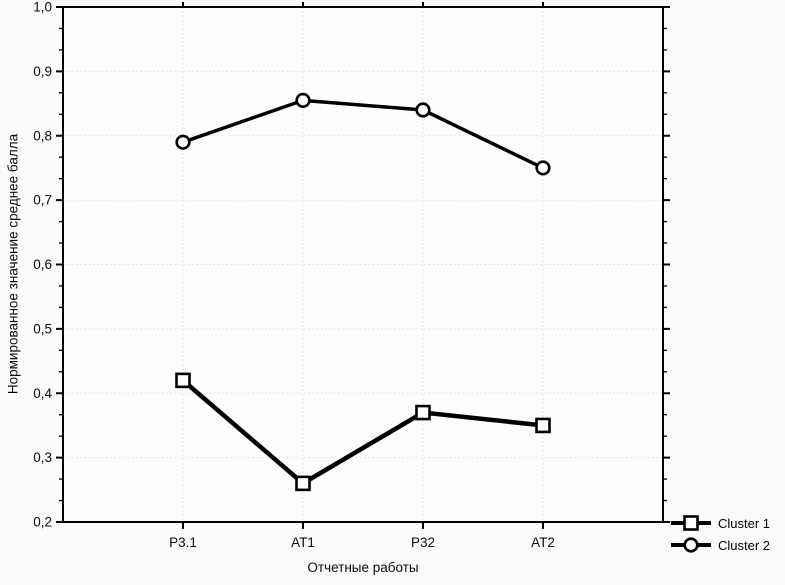  Describe the element at coordinates (363, 567) in the screenshot. I see `x-axis-title: Отчетные работы` at that location.